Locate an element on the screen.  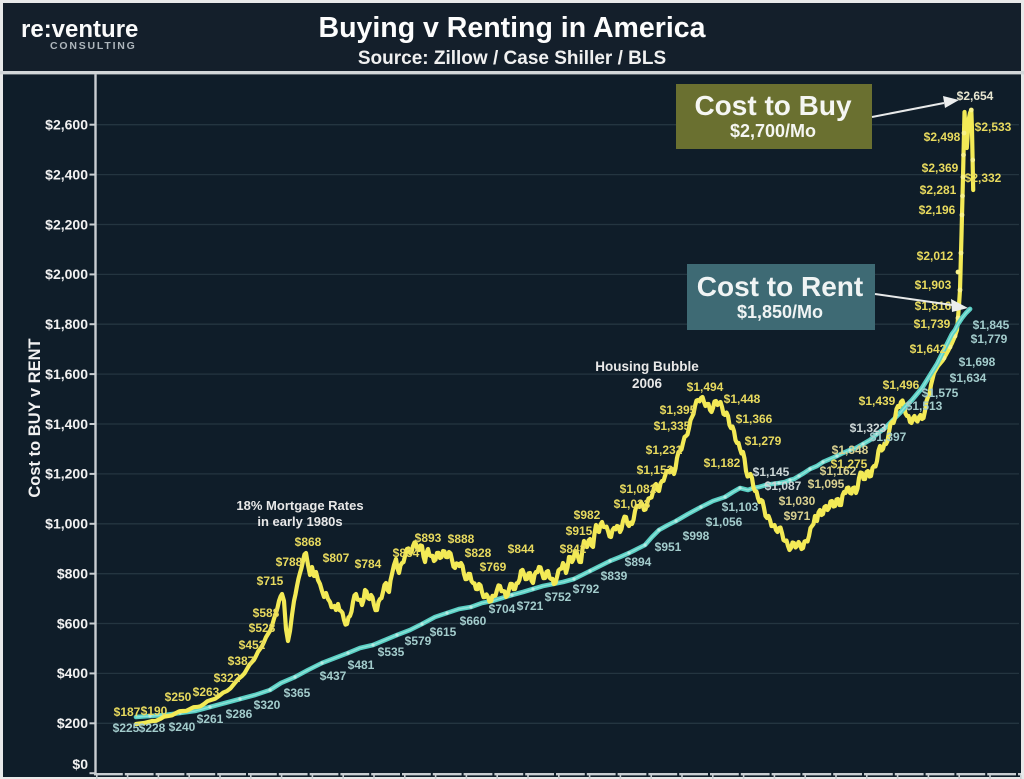
svg-text: $365 is located at coordinates (297, 693).